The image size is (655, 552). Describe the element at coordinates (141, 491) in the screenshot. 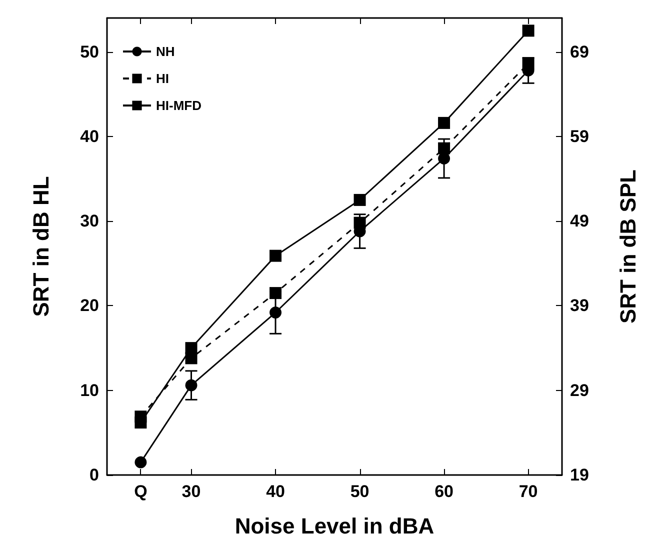

I see `x-tick-label: Q` at that location.